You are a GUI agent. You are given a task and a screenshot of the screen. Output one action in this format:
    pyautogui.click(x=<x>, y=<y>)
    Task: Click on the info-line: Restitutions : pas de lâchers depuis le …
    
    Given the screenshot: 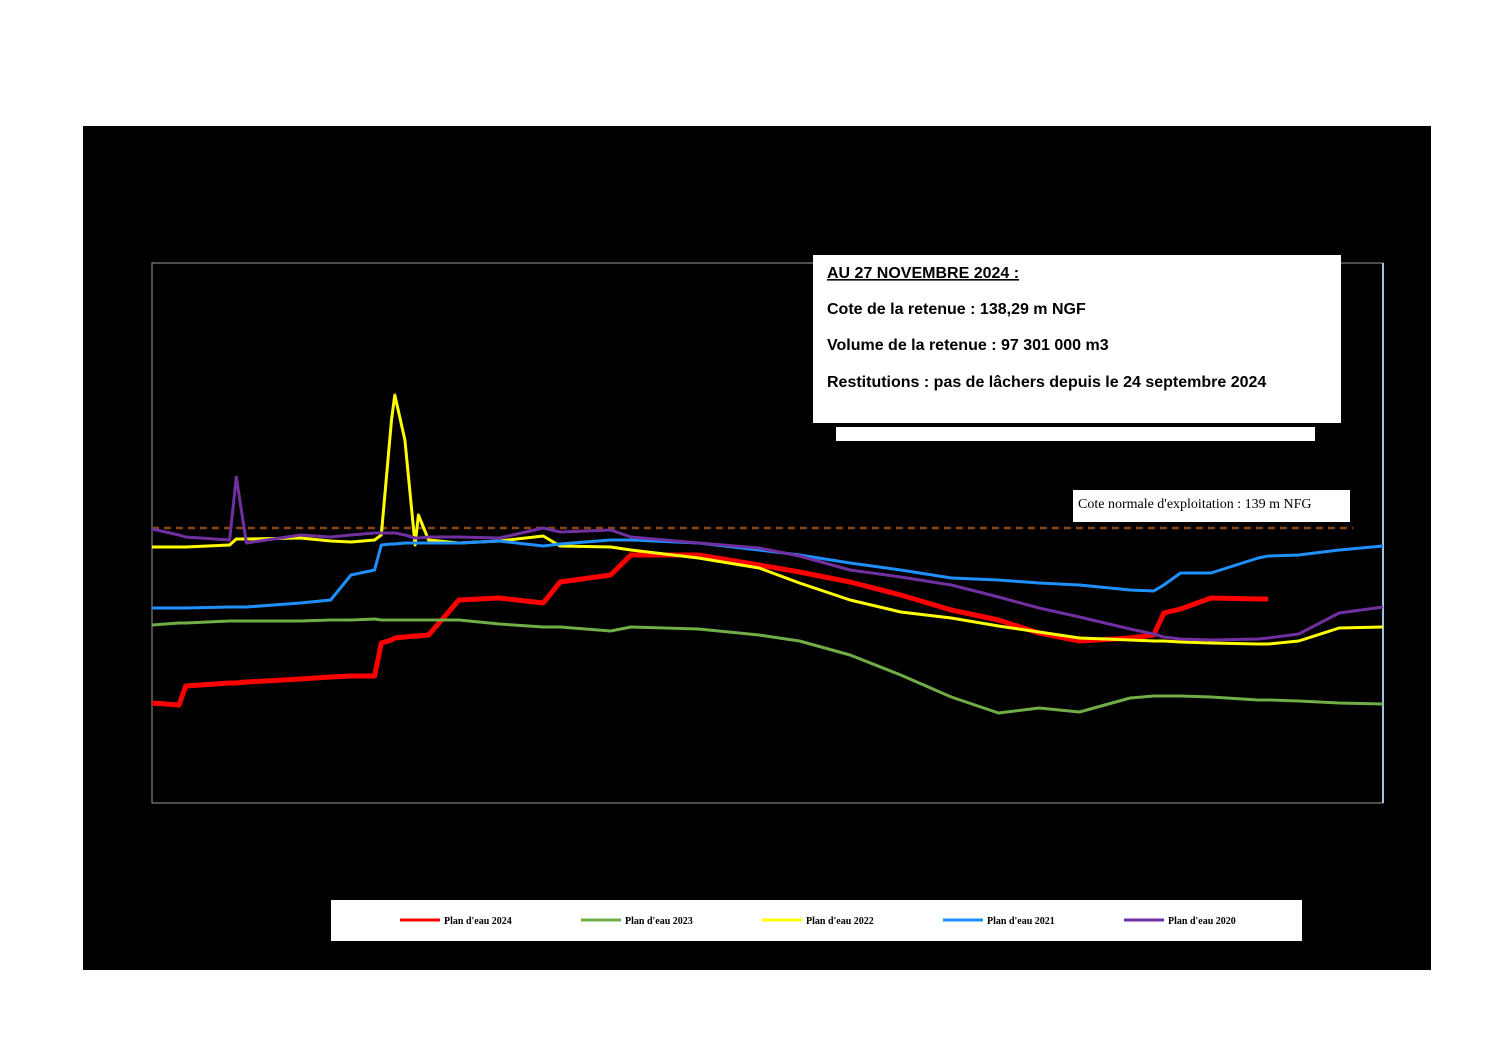 What is the action you would take?
    pyautogui.click(x=1046, y=382)
    